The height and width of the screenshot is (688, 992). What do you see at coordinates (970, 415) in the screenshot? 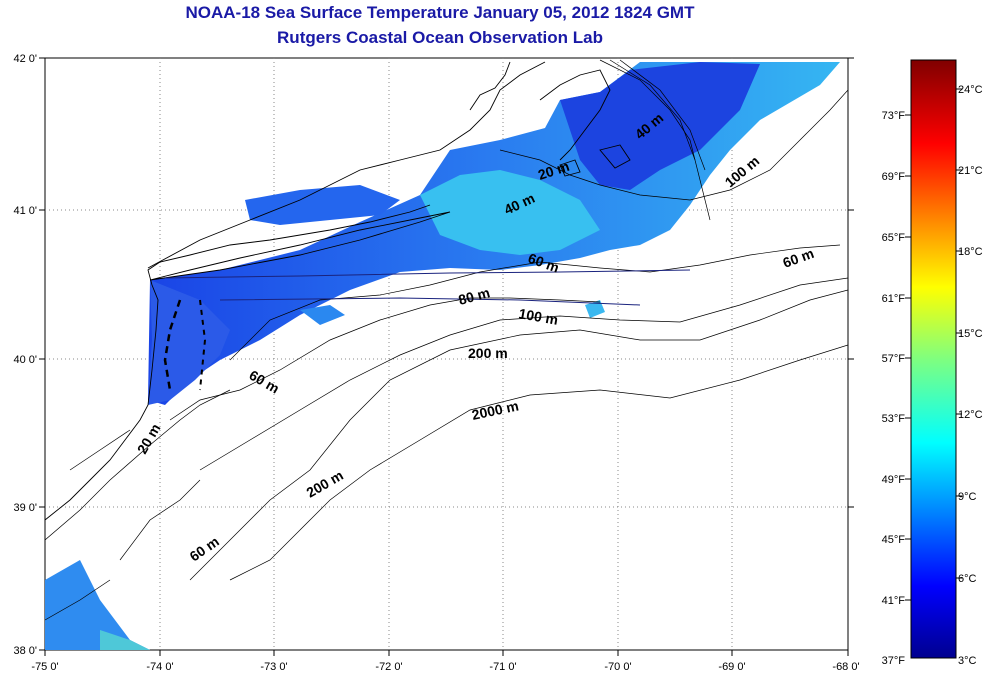
I see `celsius-label: 12°C` at bounding box center [970, 415].